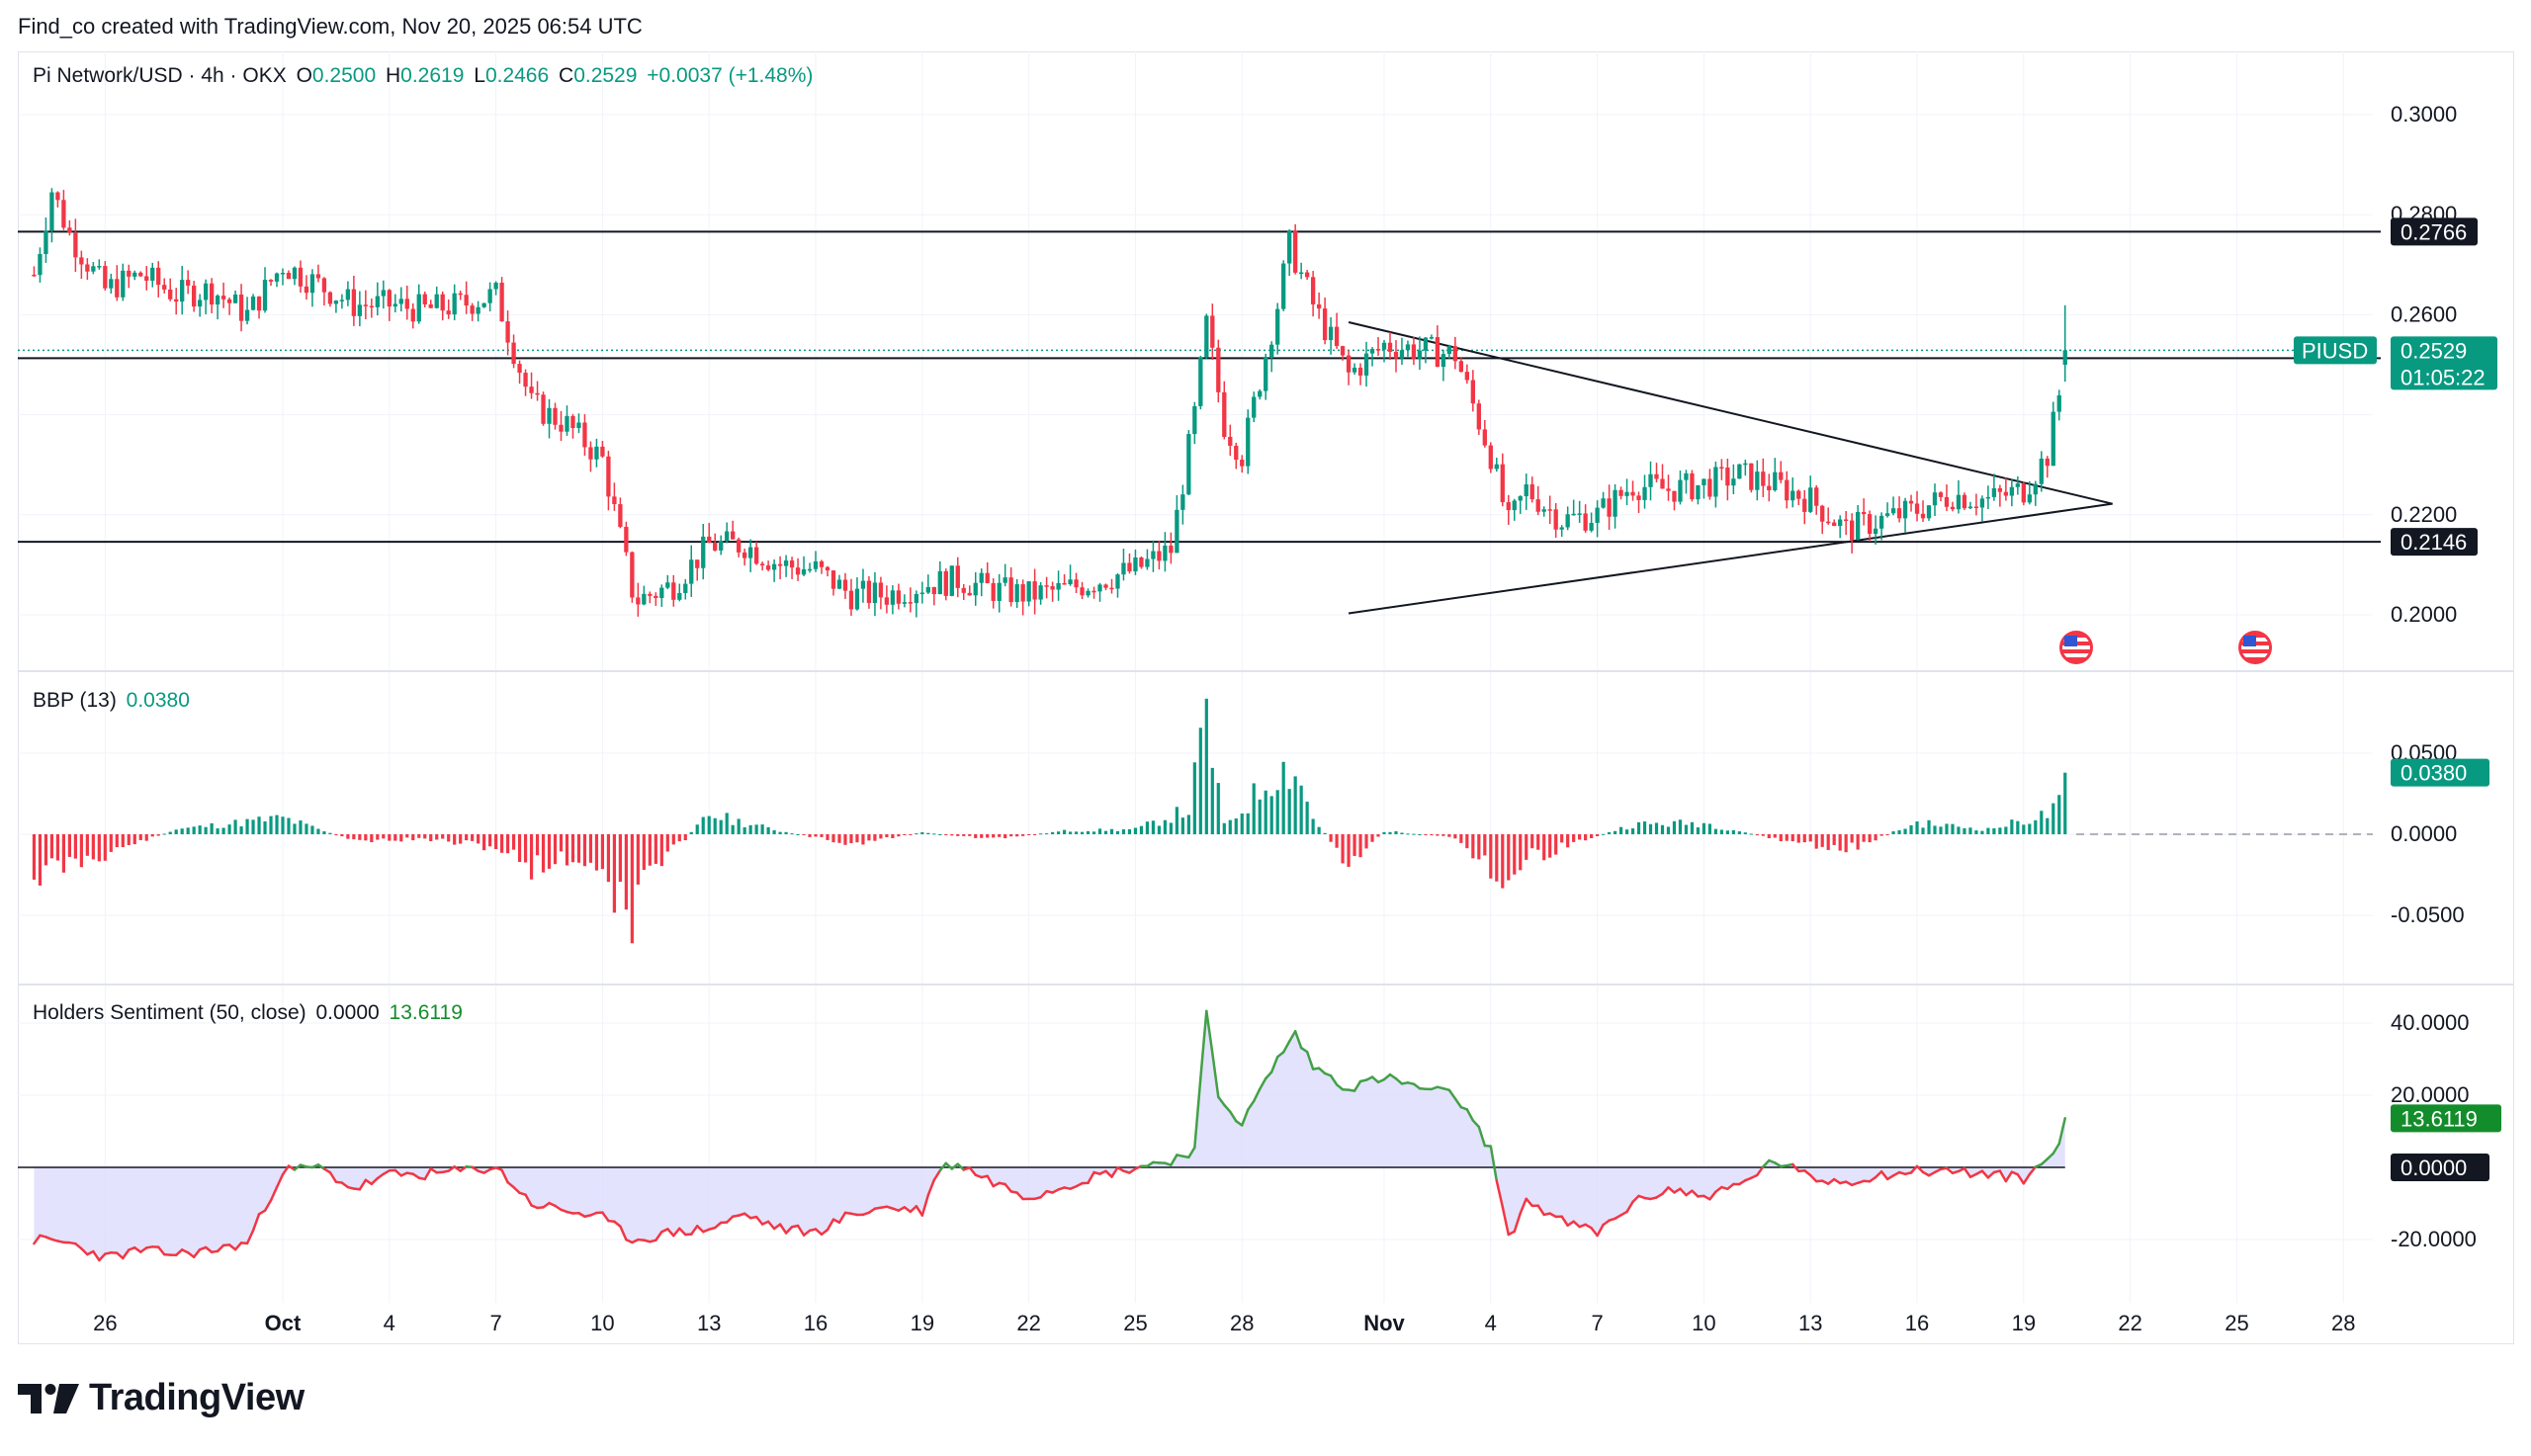 The width and height of the screenshot is (2531, 1456). Describe the element at coordinates (1730, 558) in the screenshot. I see `triangle-lower-line` at that location.